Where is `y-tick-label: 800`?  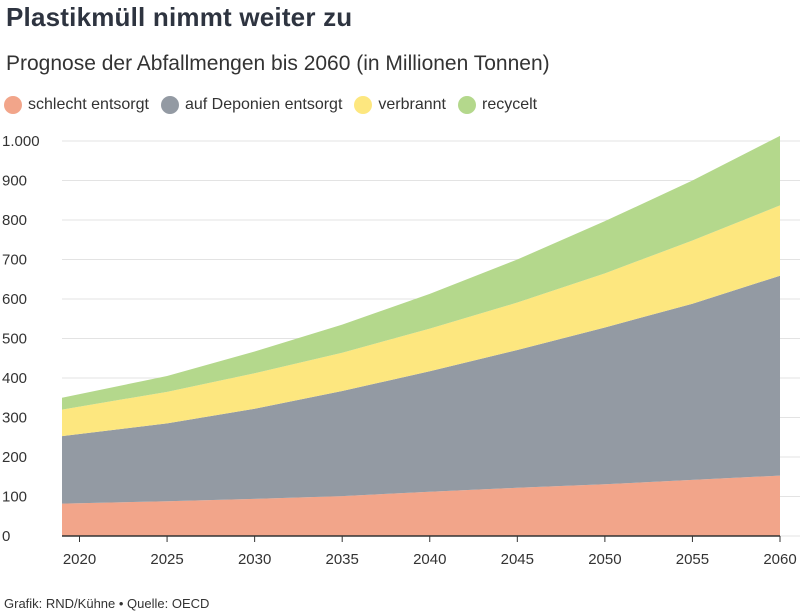
y-tick-label: 800 is located at coordinates (14, 220).